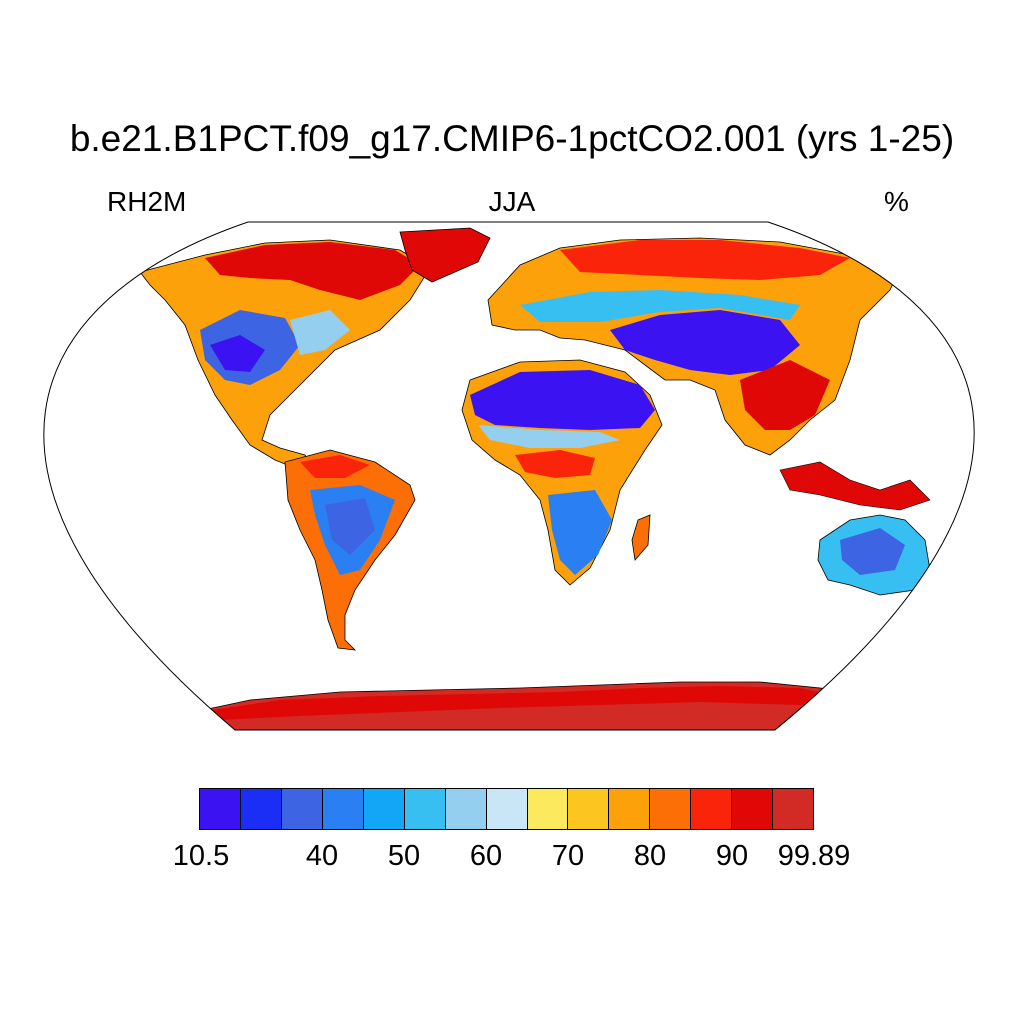 This screenshot has height=1024, width=1024. What do you see at coordinates (855, 486) in the screenshot?
I see `maritime-continent` at bounding box center [855, 486].